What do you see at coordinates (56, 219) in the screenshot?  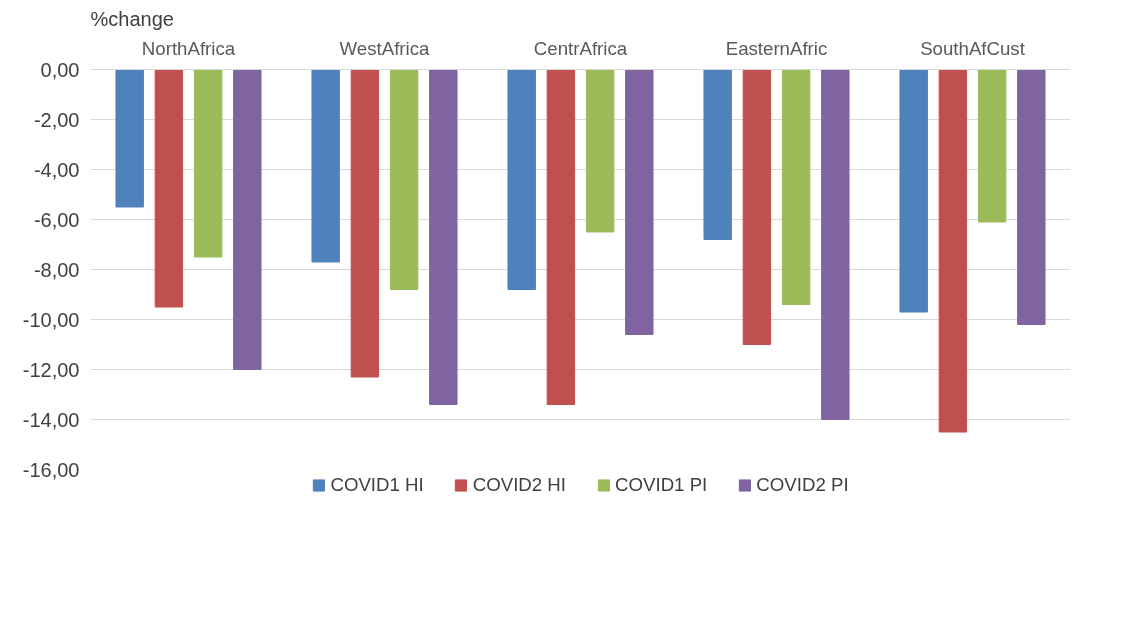 I see `y-tick-label: -6,00` at bounding box center [56, 219].